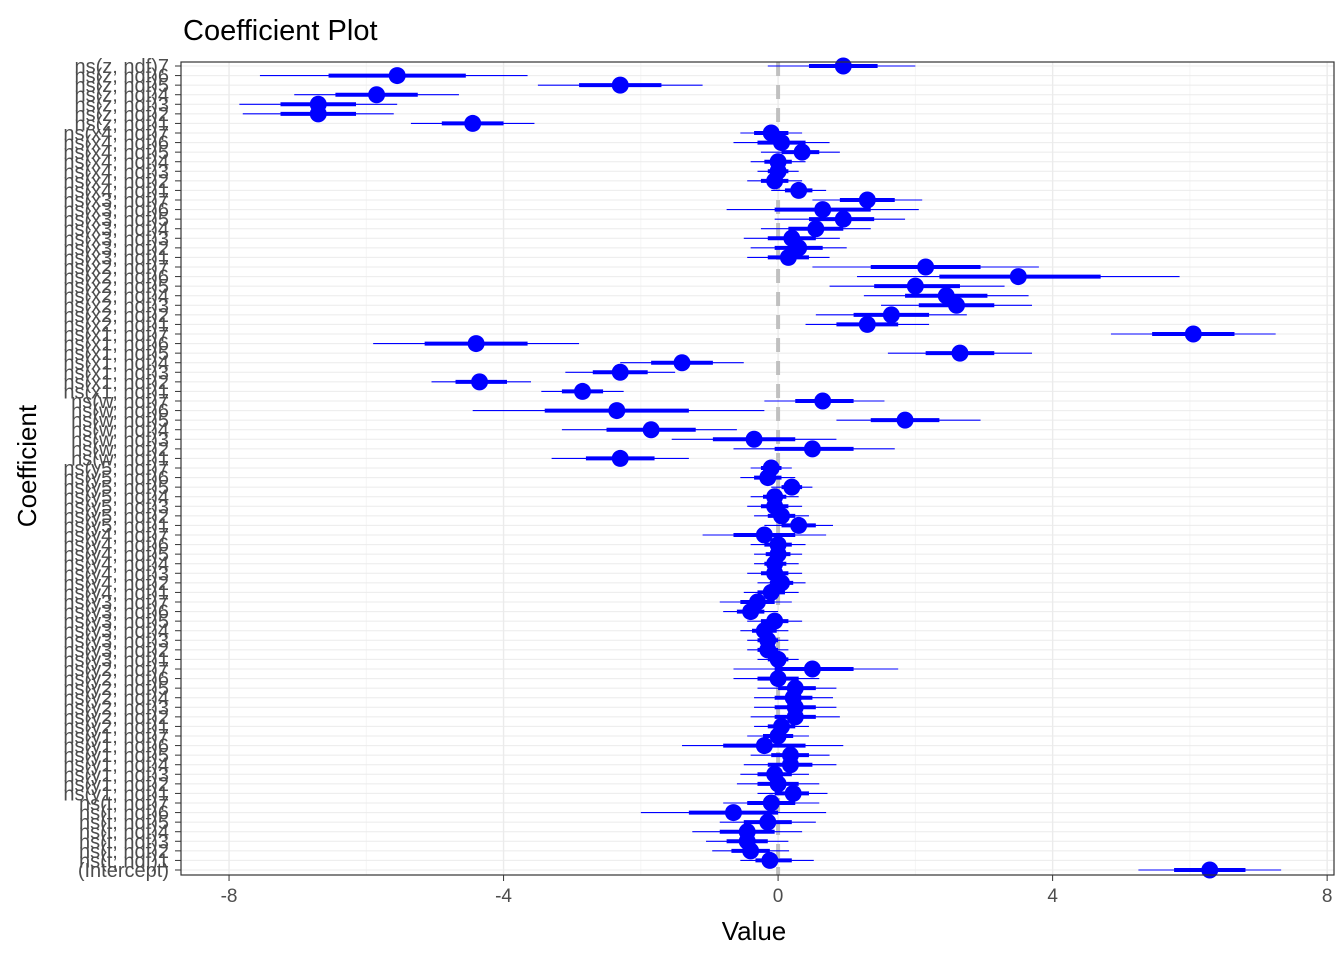  What do you see at coordinates (116, 354) in the screenshot?
I see `y-tick-label: ns(x1, ndf)5` at bounding box center [116, 354].